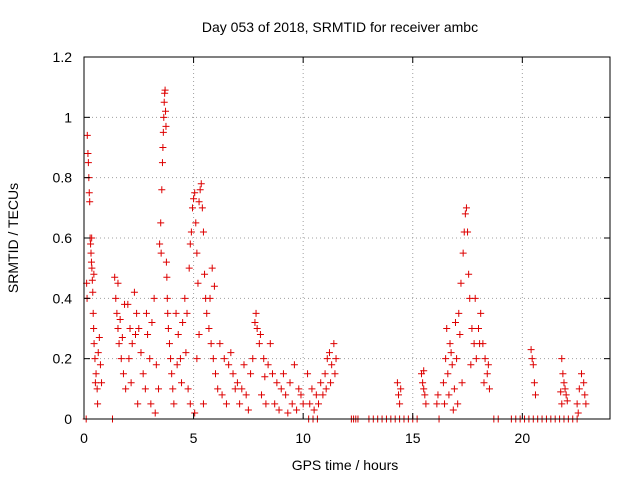 The width and height of the screenshot is (640, 480). What do you see at coordinates (63, 238) in the screenshot?
I see `y-tick-label: 0.6` at bounding box center [63, 238].